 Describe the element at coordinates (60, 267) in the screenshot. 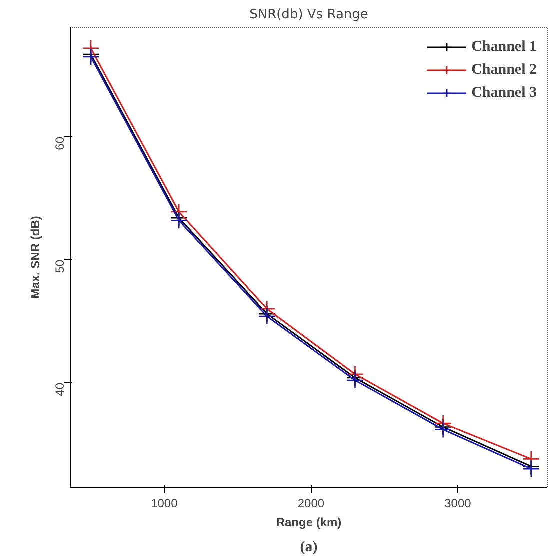

I see `y-tick-label: 50` at that location.